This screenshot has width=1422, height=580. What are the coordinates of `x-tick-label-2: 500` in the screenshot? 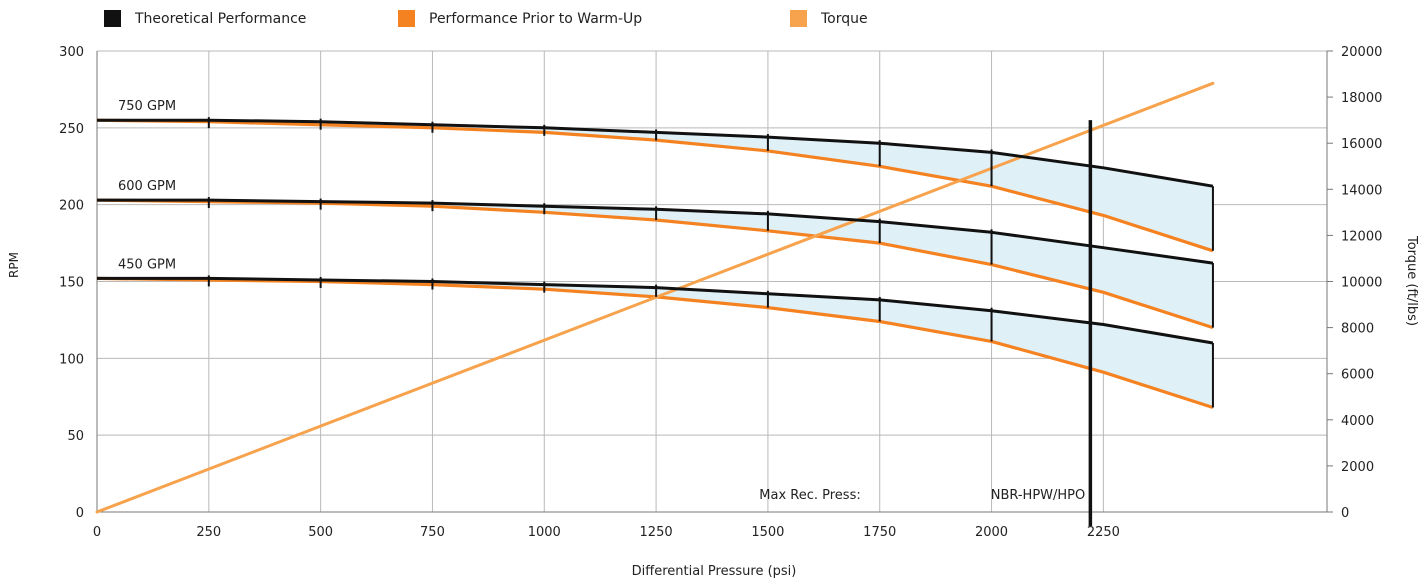 It's located at (320, 532).